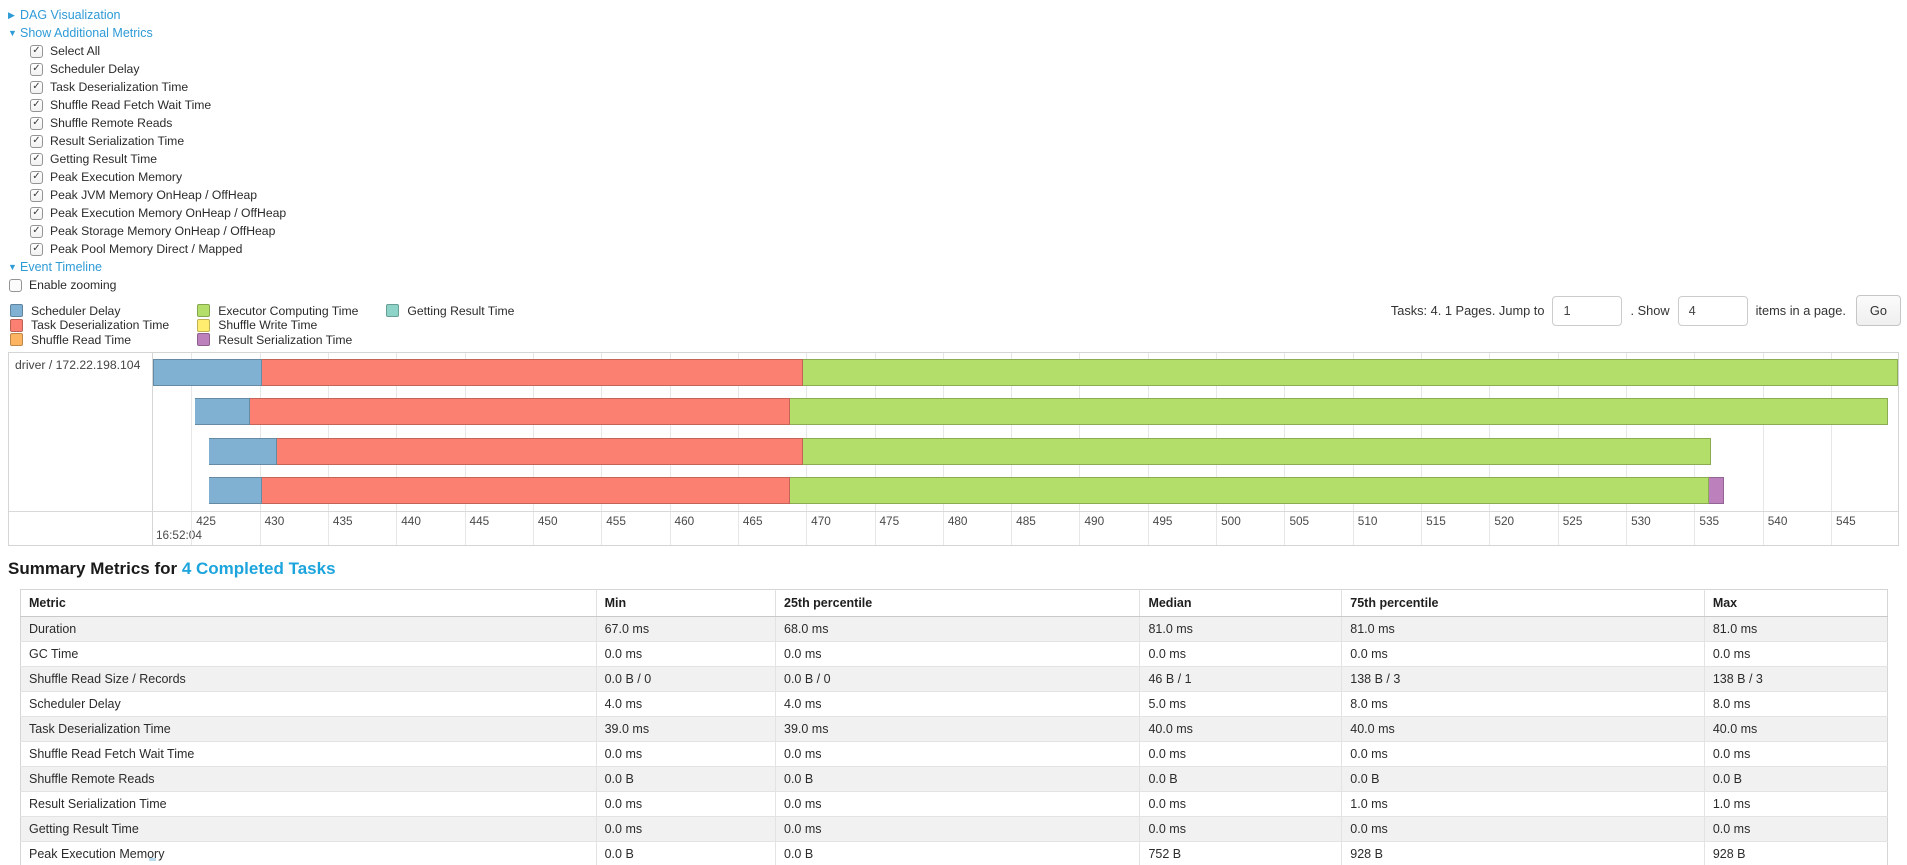 Image resolution: width=1907 pixels, height=865 pixels. Describe the element at coordinates (953, 267) in the screenshot. I see `event-timeline-toggle: ▼ Event Timeline` at that location.